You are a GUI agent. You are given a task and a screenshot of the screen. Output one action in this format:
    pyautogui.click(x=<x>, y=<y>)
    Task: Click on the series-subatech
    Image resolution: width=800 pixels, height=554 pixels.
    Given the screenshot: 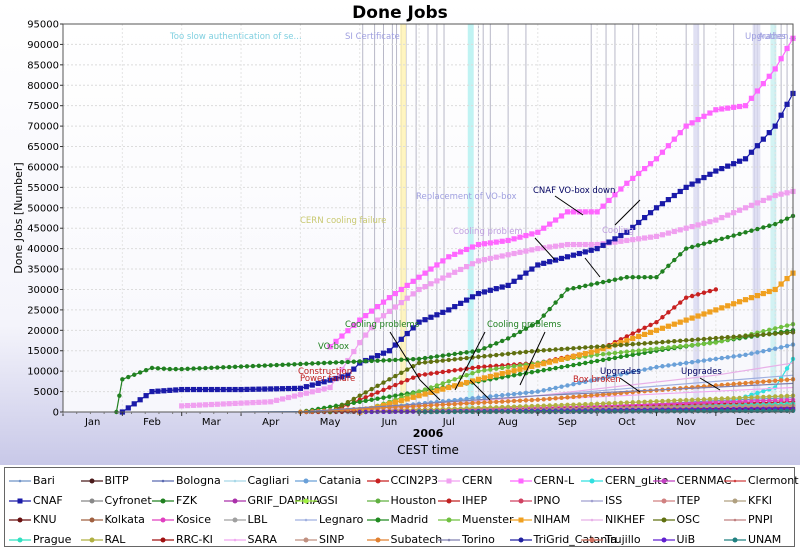 What is the action you would take?
    pyautogui.click(x=547, y=396)
    